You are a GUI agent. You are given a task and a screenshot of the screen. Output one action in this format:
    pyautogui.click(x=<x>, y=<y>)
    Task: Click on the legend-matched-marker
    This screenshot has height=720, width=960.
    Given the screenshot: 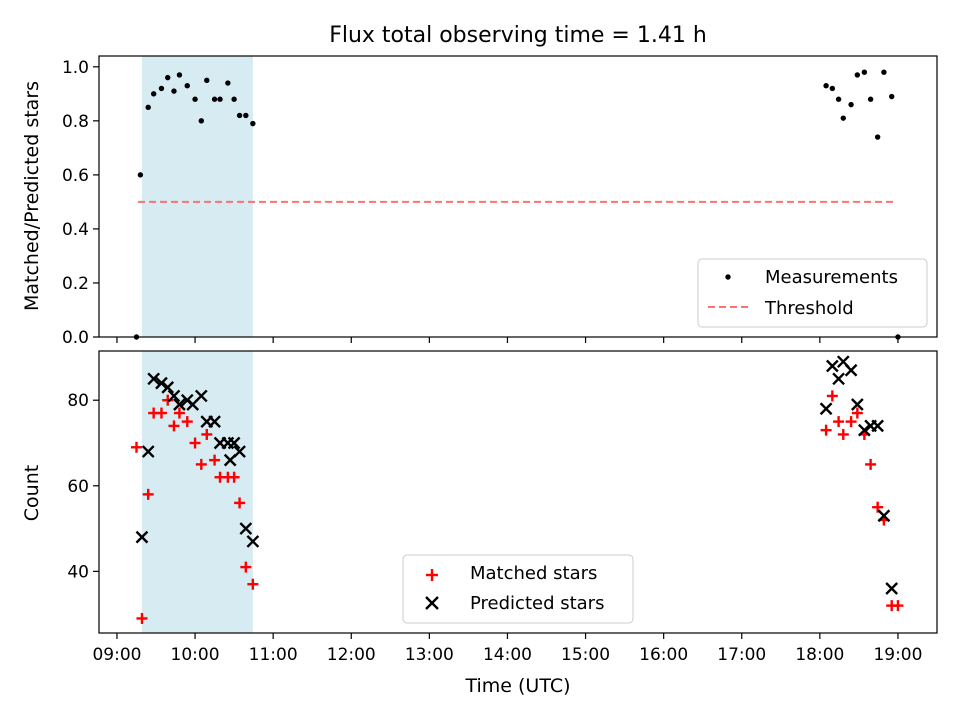 What is the action you would take?
    pyautogui.click(x=432, y=575)
    